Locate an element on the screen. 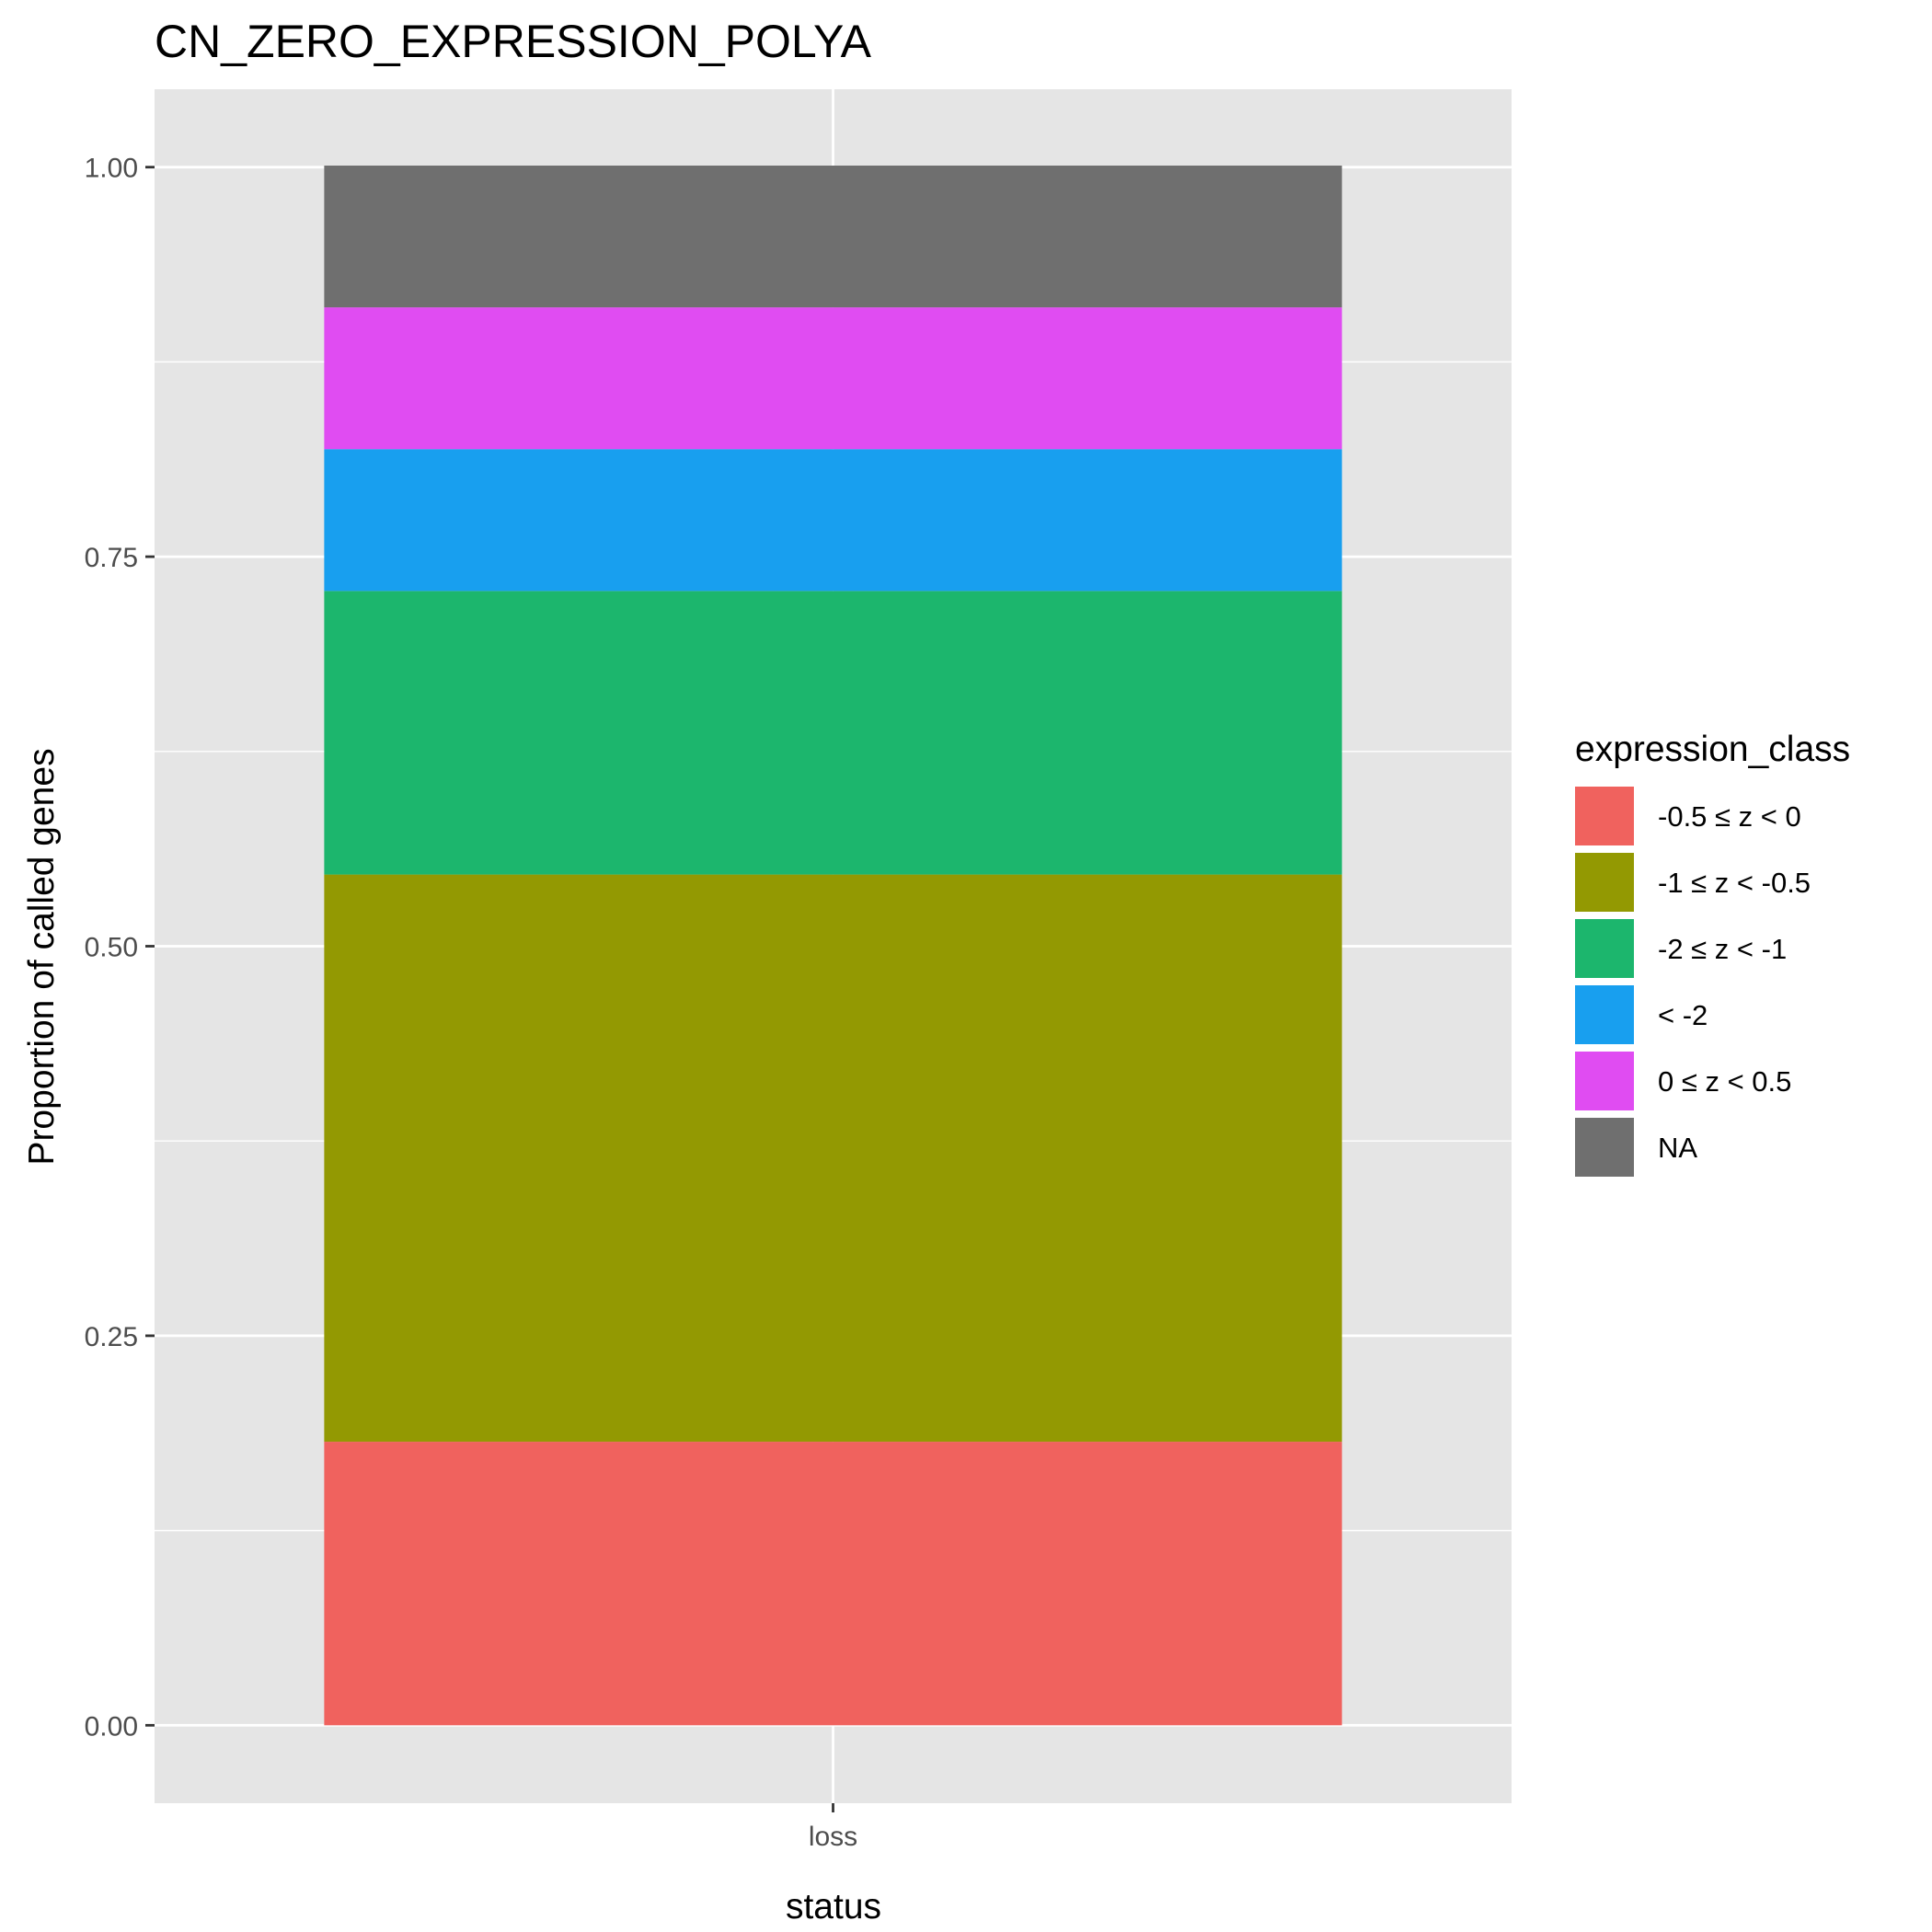  legend-label: -0.5 ≤ z < 0 is located at coordinates (1729, 816).